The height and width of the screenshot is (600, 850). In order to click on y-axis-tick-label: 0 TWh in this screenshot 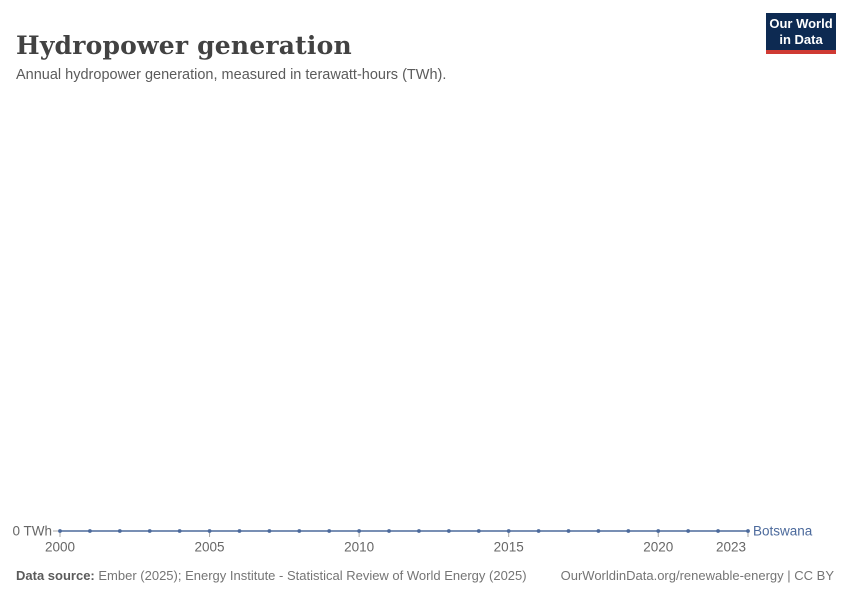, I will do `click(32, 531)`.